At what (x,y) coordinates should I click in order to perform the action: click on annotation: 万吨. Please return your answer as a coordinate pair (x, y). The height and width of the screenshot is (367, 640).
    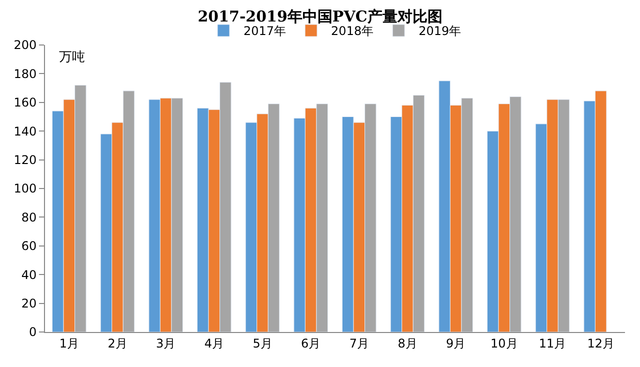
    Looking at the image, I should click on (72, 57).